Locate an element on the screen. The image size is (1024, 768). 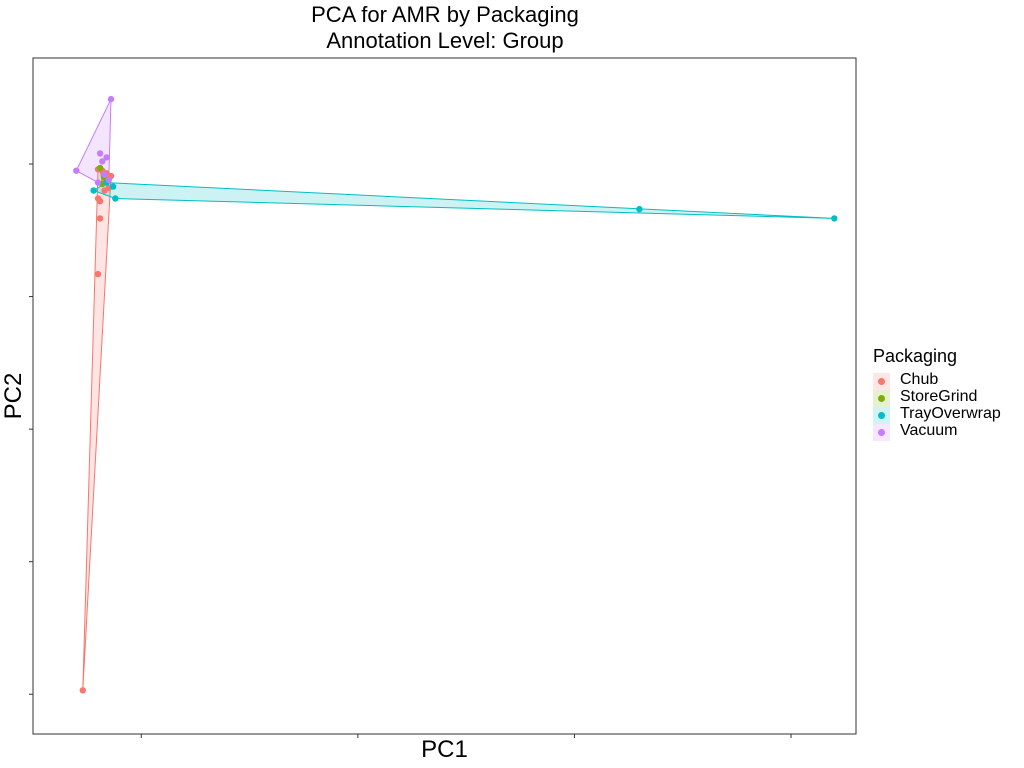
legend-label-trayoverwrap: TrayOverwrap is located at coordinates (950, 413).